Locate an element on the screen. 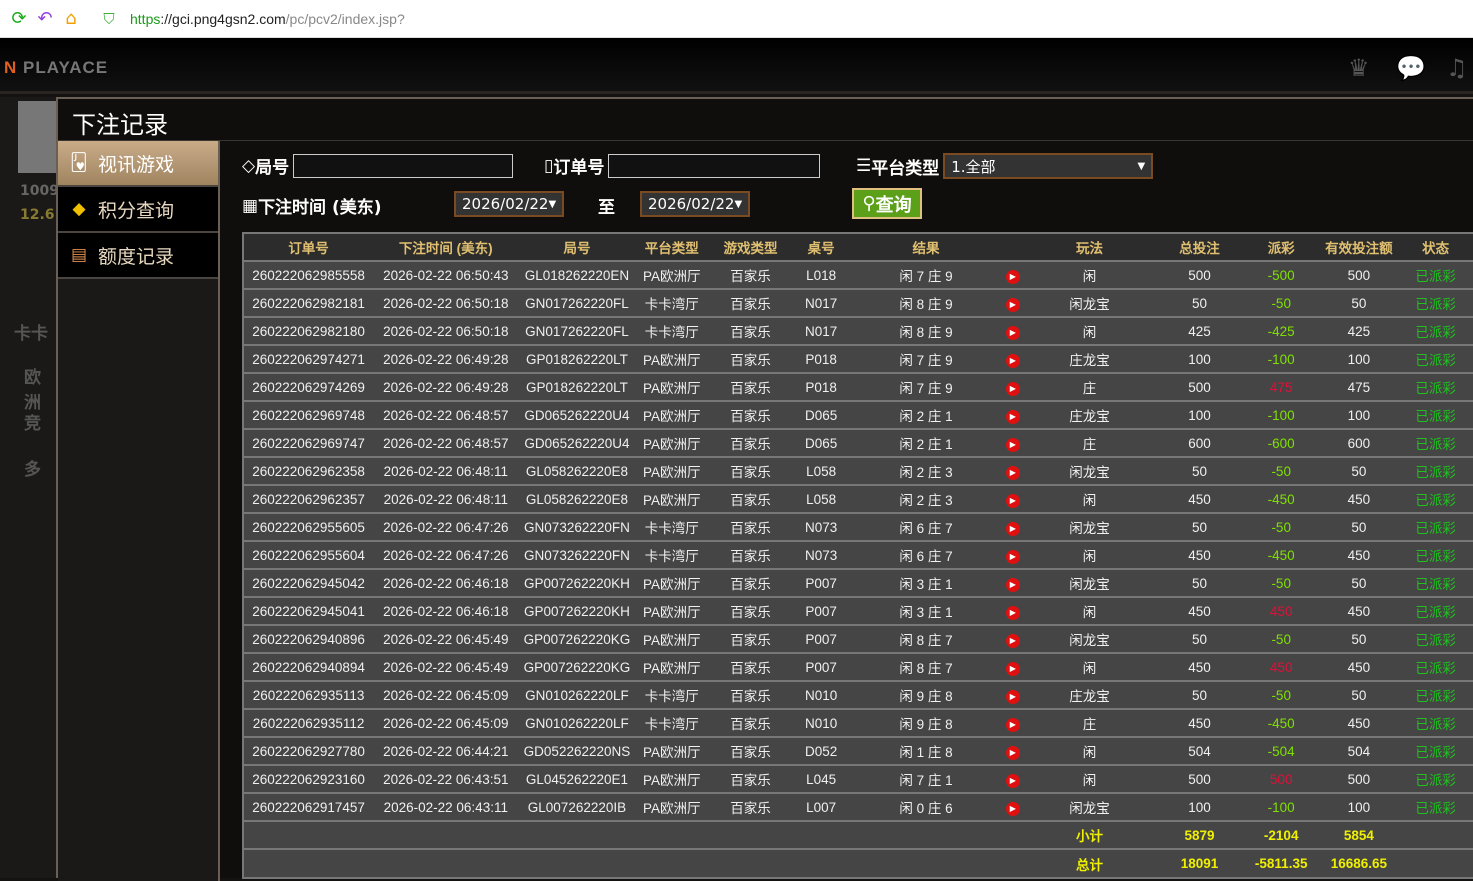 This screenshot has width=1473, height=881. status: 已派彩 is located at coordinates (1435, 274).